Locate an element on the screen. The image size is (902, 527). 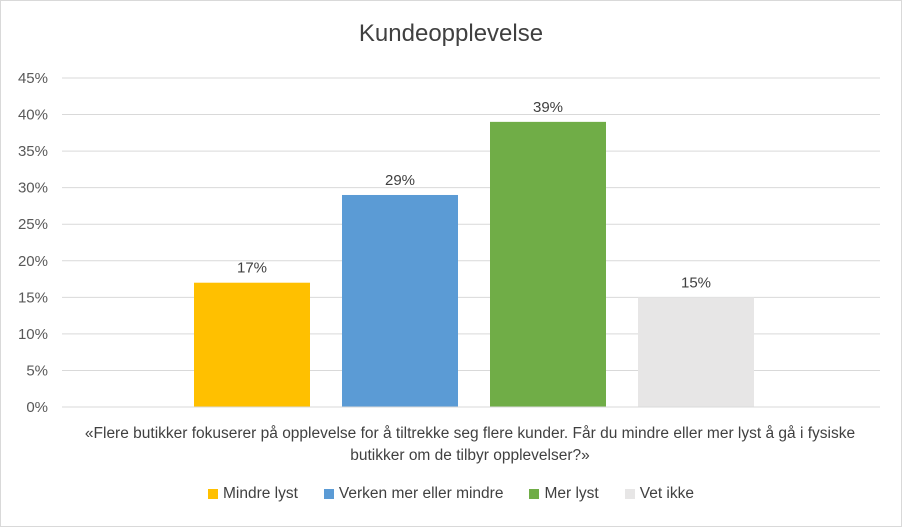
chart-title: Kundeopplevelse is located at coordinates (451, 33).